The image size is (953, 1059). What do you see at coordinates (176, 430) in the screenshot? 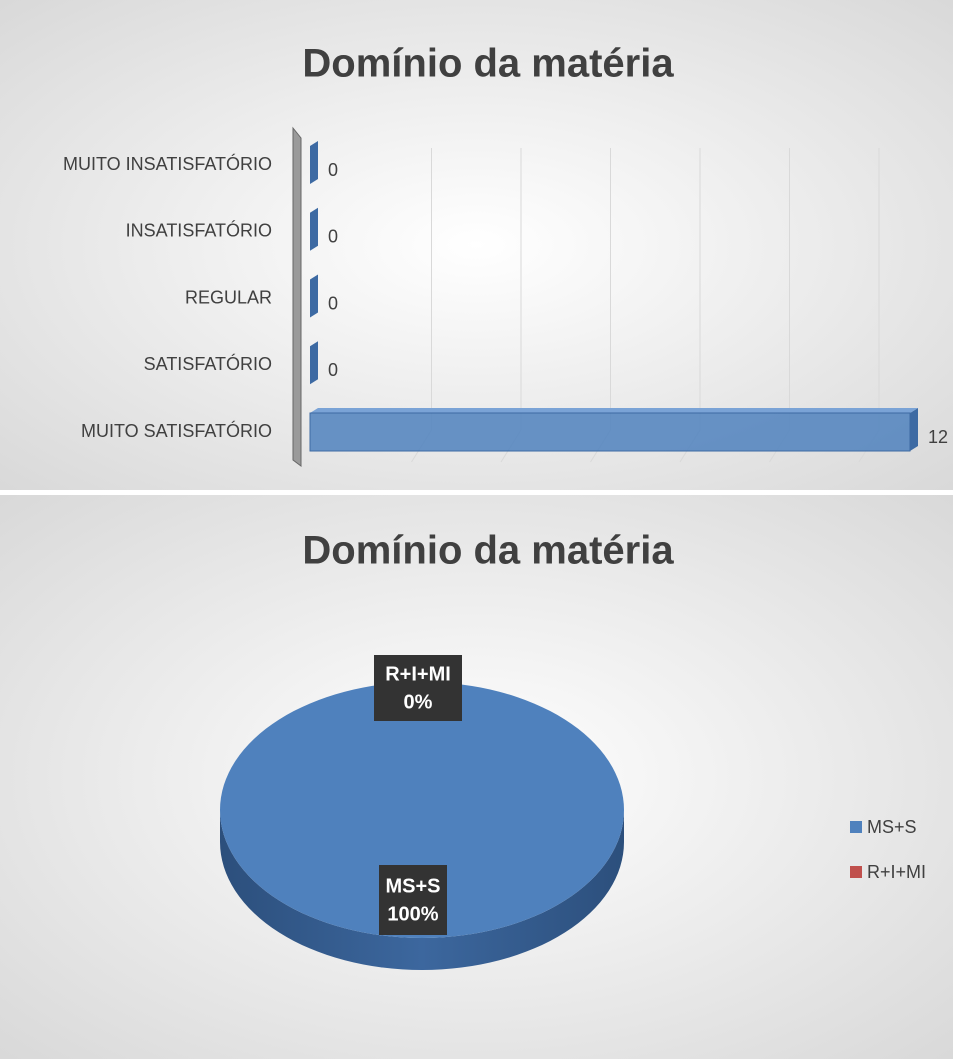
I see `category-label: MUITO SATISFATÓRIO` at bounding box center [176, 430].